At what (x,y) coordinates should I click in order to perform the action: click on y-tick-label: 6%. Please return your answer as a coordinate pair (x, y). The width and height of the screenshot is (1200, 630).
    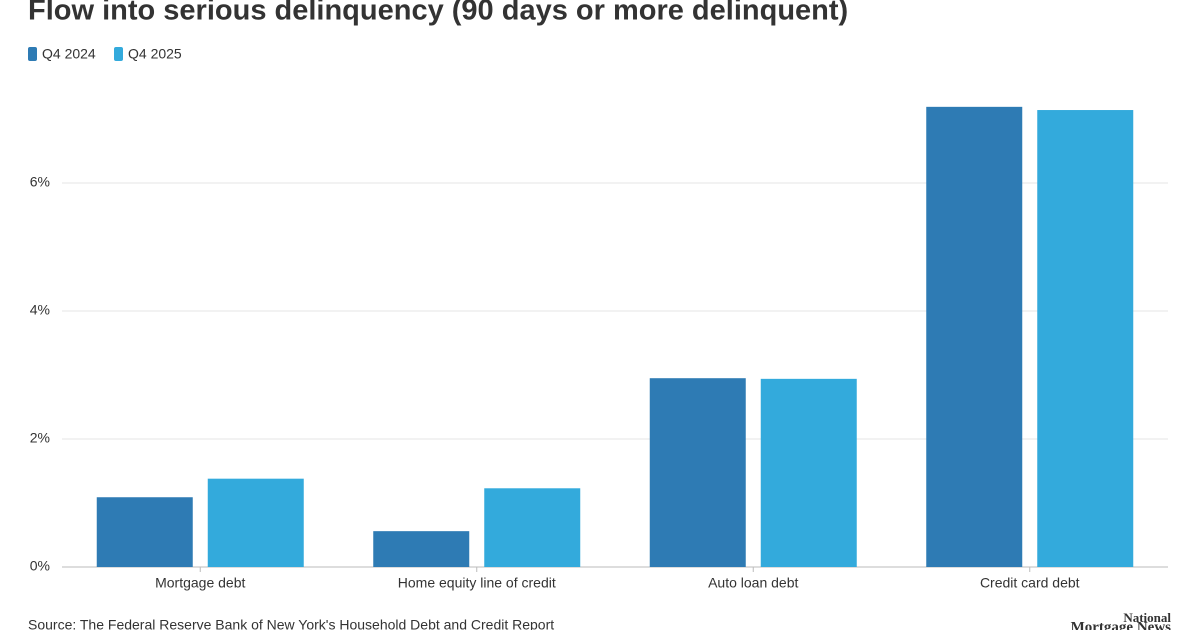
    Looking at the image, I should click on (40, 182).